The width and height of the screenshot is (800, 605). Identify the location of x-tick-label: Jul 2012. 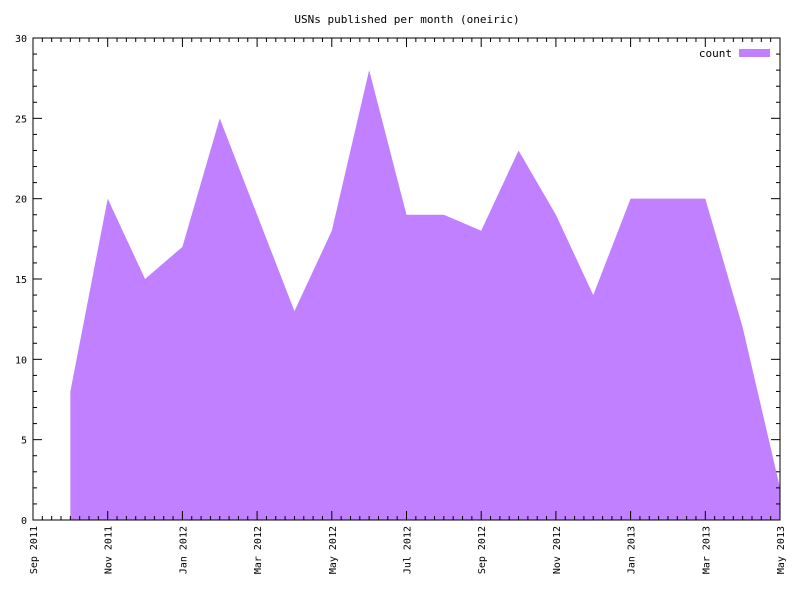
(408, 550).